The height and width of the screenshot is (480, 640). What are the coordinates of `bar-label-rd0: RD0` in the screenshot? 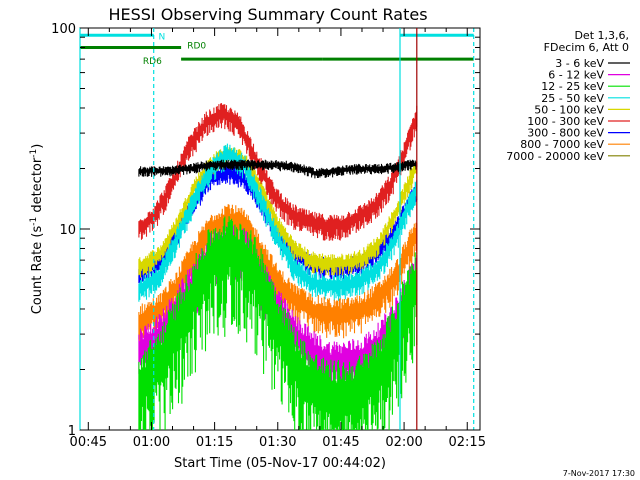 It's located at (196, 47).